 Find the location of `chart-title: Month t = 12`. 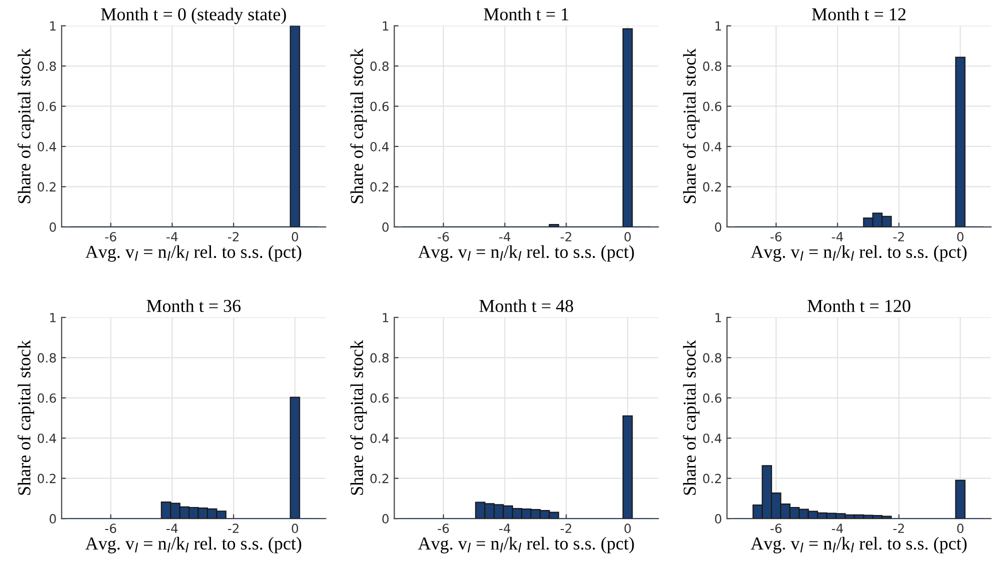

chart-title: Month t = 12 is located at coordinates (859, 14).